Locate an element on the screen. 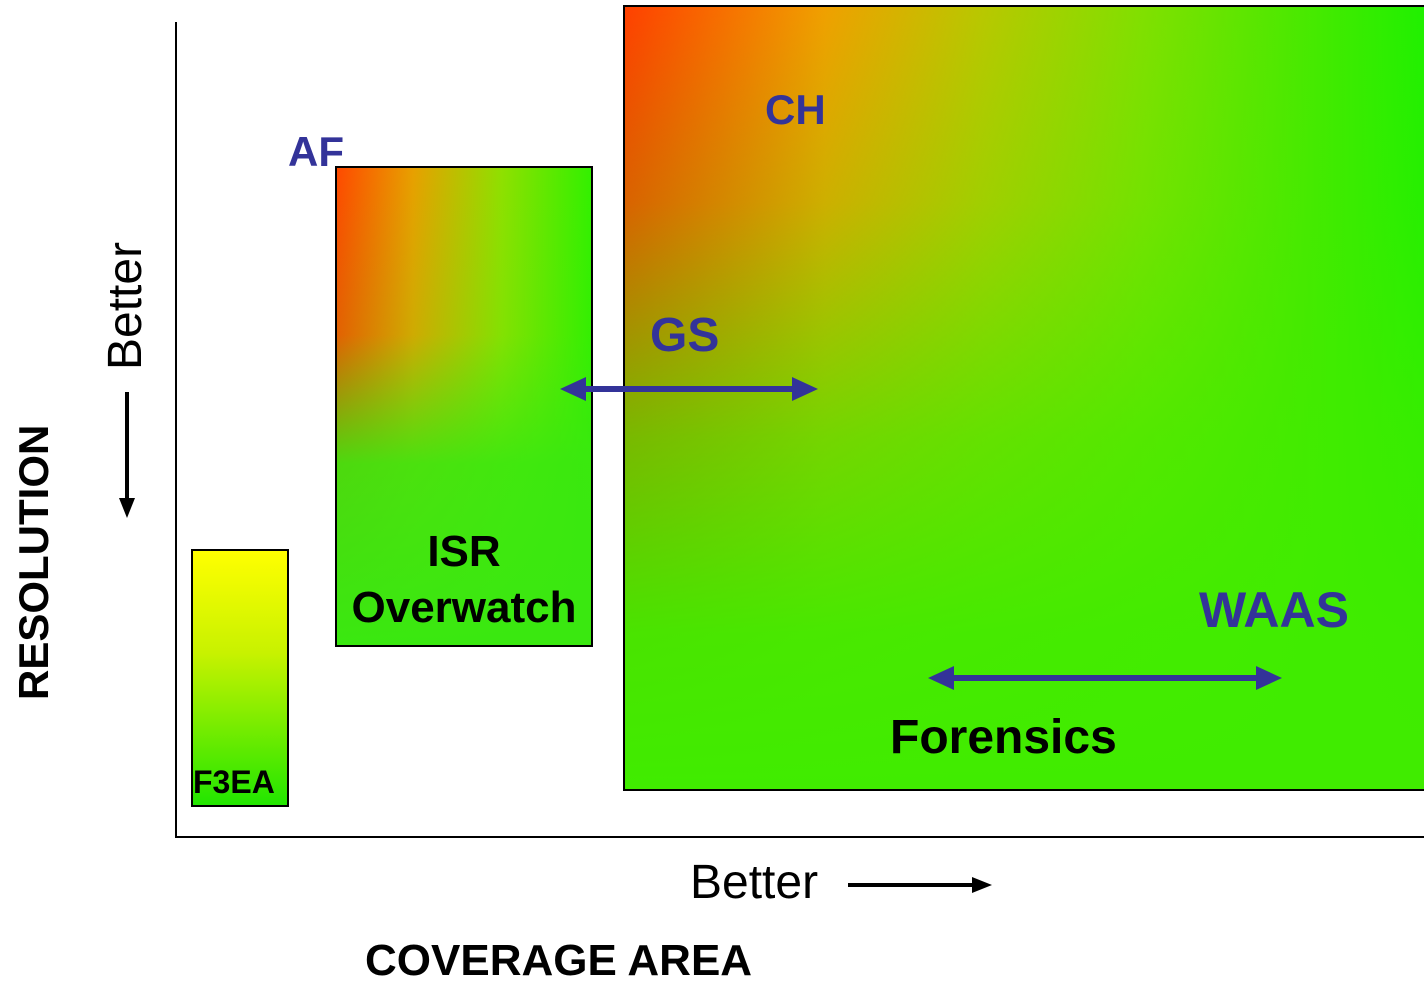 Image resolution: width=1424 pixels, height=987 pixels. x-axis-better-label: Better is located at coordinates (754, 882).